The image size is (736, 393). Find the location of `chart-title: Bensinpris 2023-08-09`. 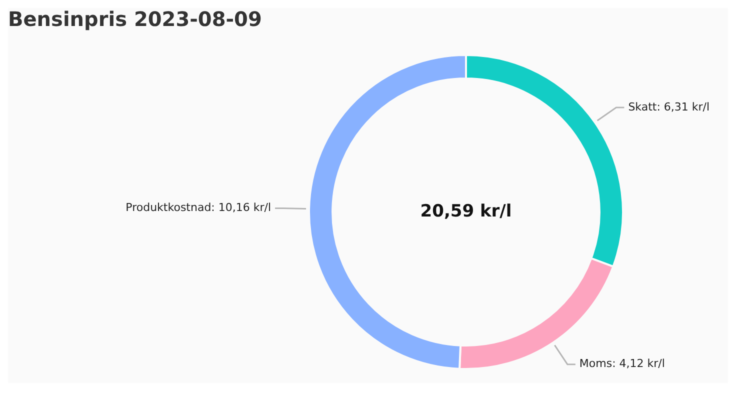

chart-title: Bensinpris 2023-08-09 is located at coordinates (135, 20).